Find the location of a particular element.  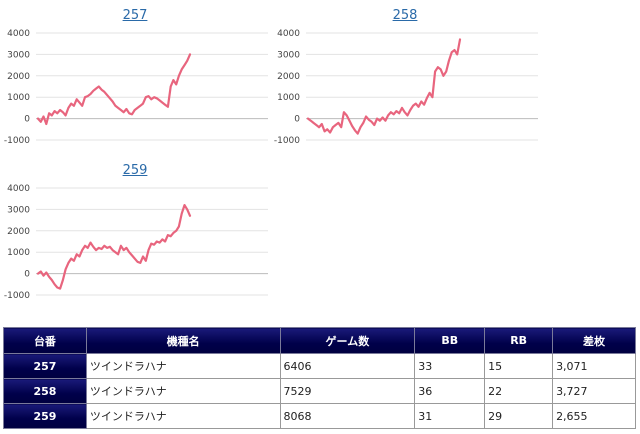

header-machine-number: 台番 is located at coordinates (45, 340).